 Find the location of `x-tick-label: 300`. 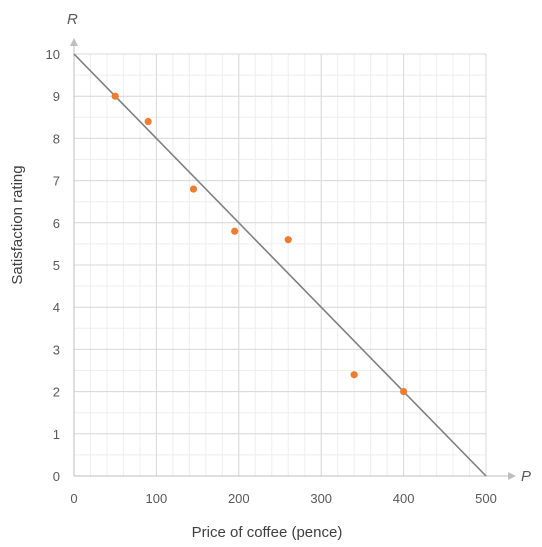

x-tick-label: 300 is located at coordinates (321, 498).